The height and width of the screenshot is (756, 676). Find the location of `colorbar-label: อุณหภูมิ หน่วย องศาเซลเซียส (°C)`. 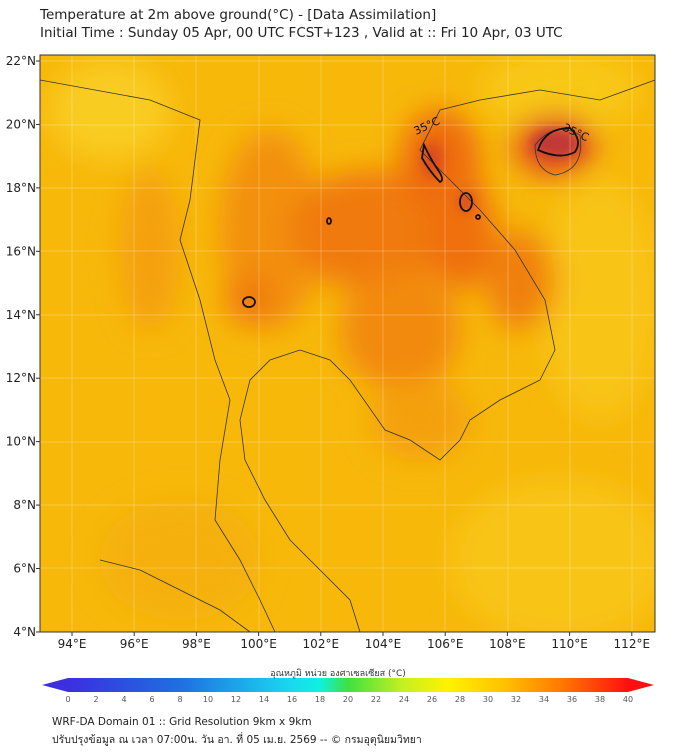

colorbar-label: อุณหภูมิ หน่วย องศาเซลเซียส (°C) is located at coordinates (338, 674).